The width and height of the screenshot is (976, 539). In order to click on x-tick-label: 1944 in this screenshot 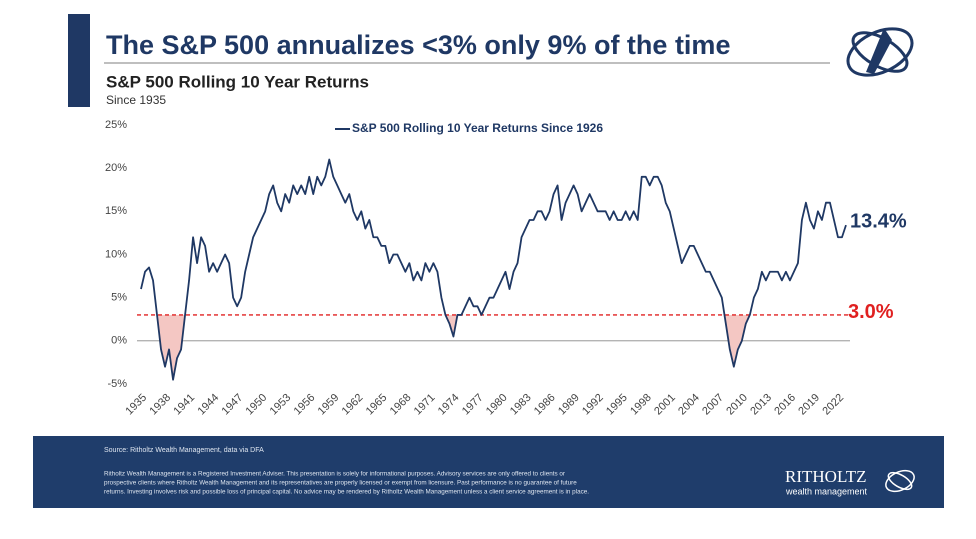, I will do `click(208, 405)`.